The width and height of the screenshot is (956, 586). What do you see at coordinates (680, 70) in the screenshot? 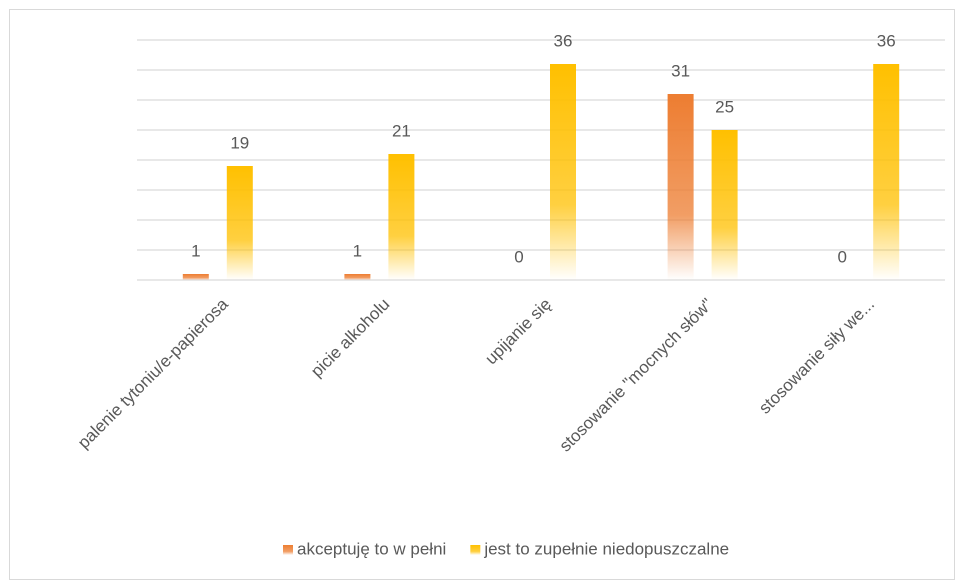
I see `data-label: 31` at bounding box center [680, 70].